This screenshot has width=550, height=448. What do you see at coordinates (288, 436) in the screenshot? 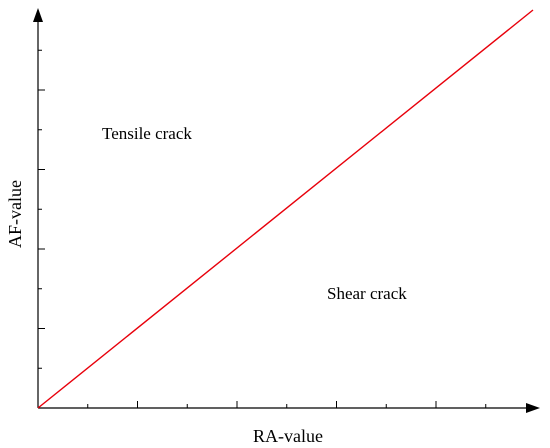
I see `x-axis-title: RA-value` at bounding box center [288, 436].